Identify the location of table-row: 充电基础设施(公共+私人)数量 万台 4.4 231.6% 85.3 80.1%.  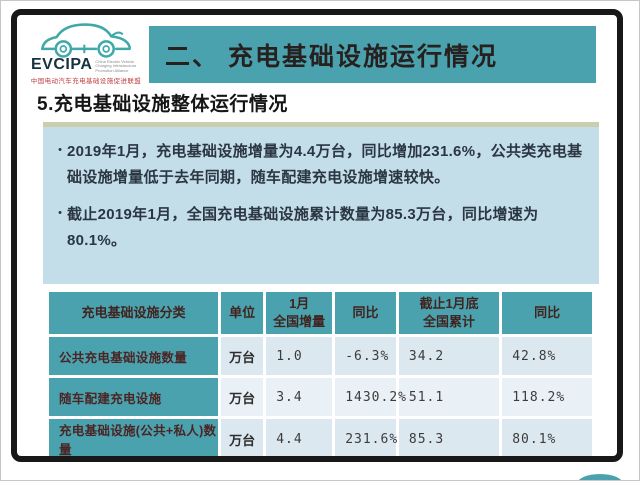
(320, 439).